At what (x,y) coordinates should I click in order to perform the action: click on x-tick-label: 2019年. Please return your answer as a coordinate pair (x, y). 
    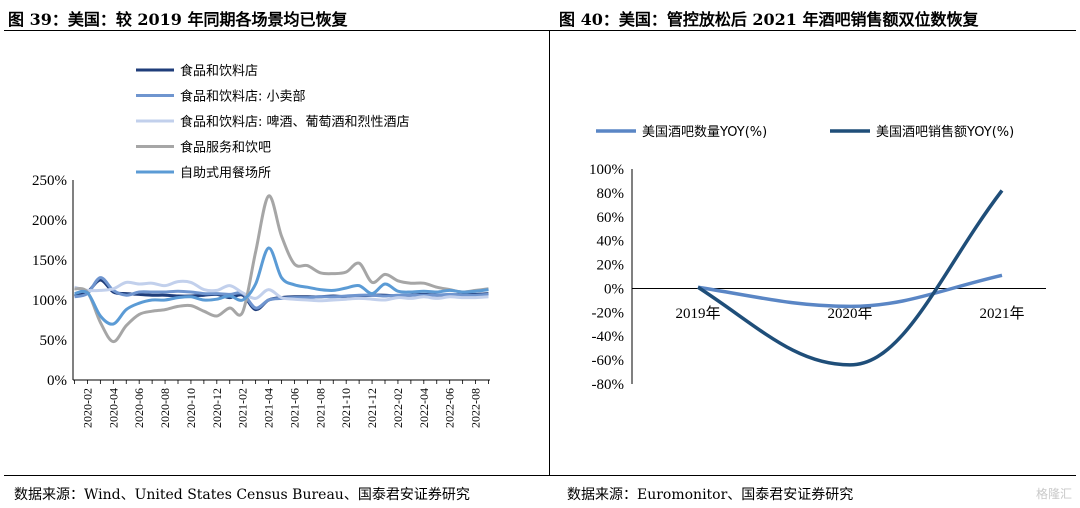
    Looking at the image, I should click on (697, 313).